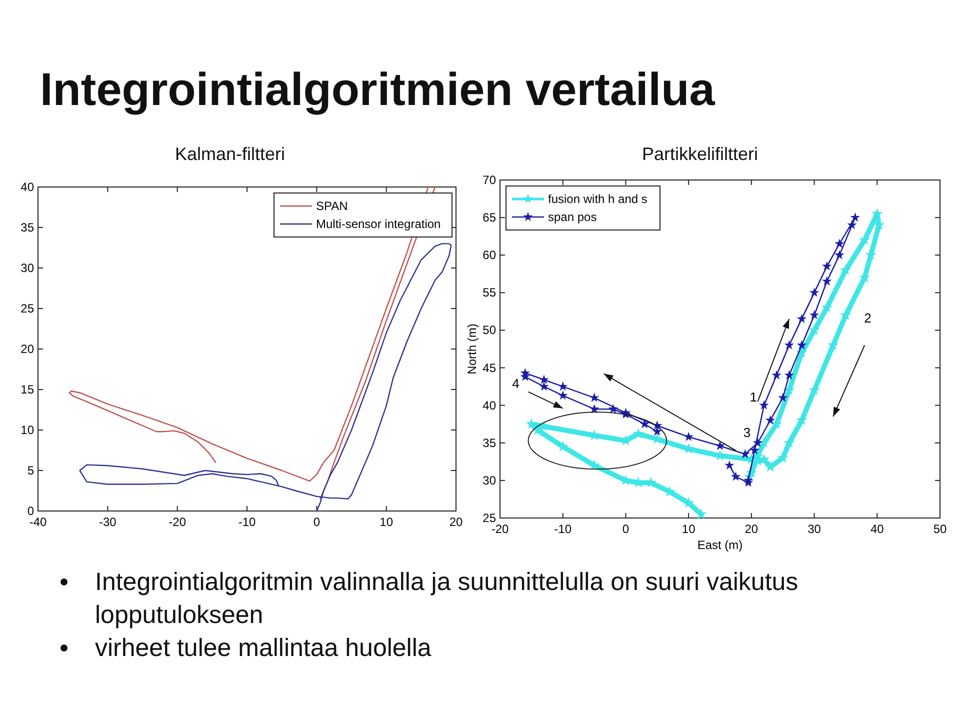 The height and width of the screenshot is (710, 960). What do you see at coordinates (700, 154) in the screenshot?
I see `chart-subtitle: Partikkelifiltteri` at bounding box center [700, 154].